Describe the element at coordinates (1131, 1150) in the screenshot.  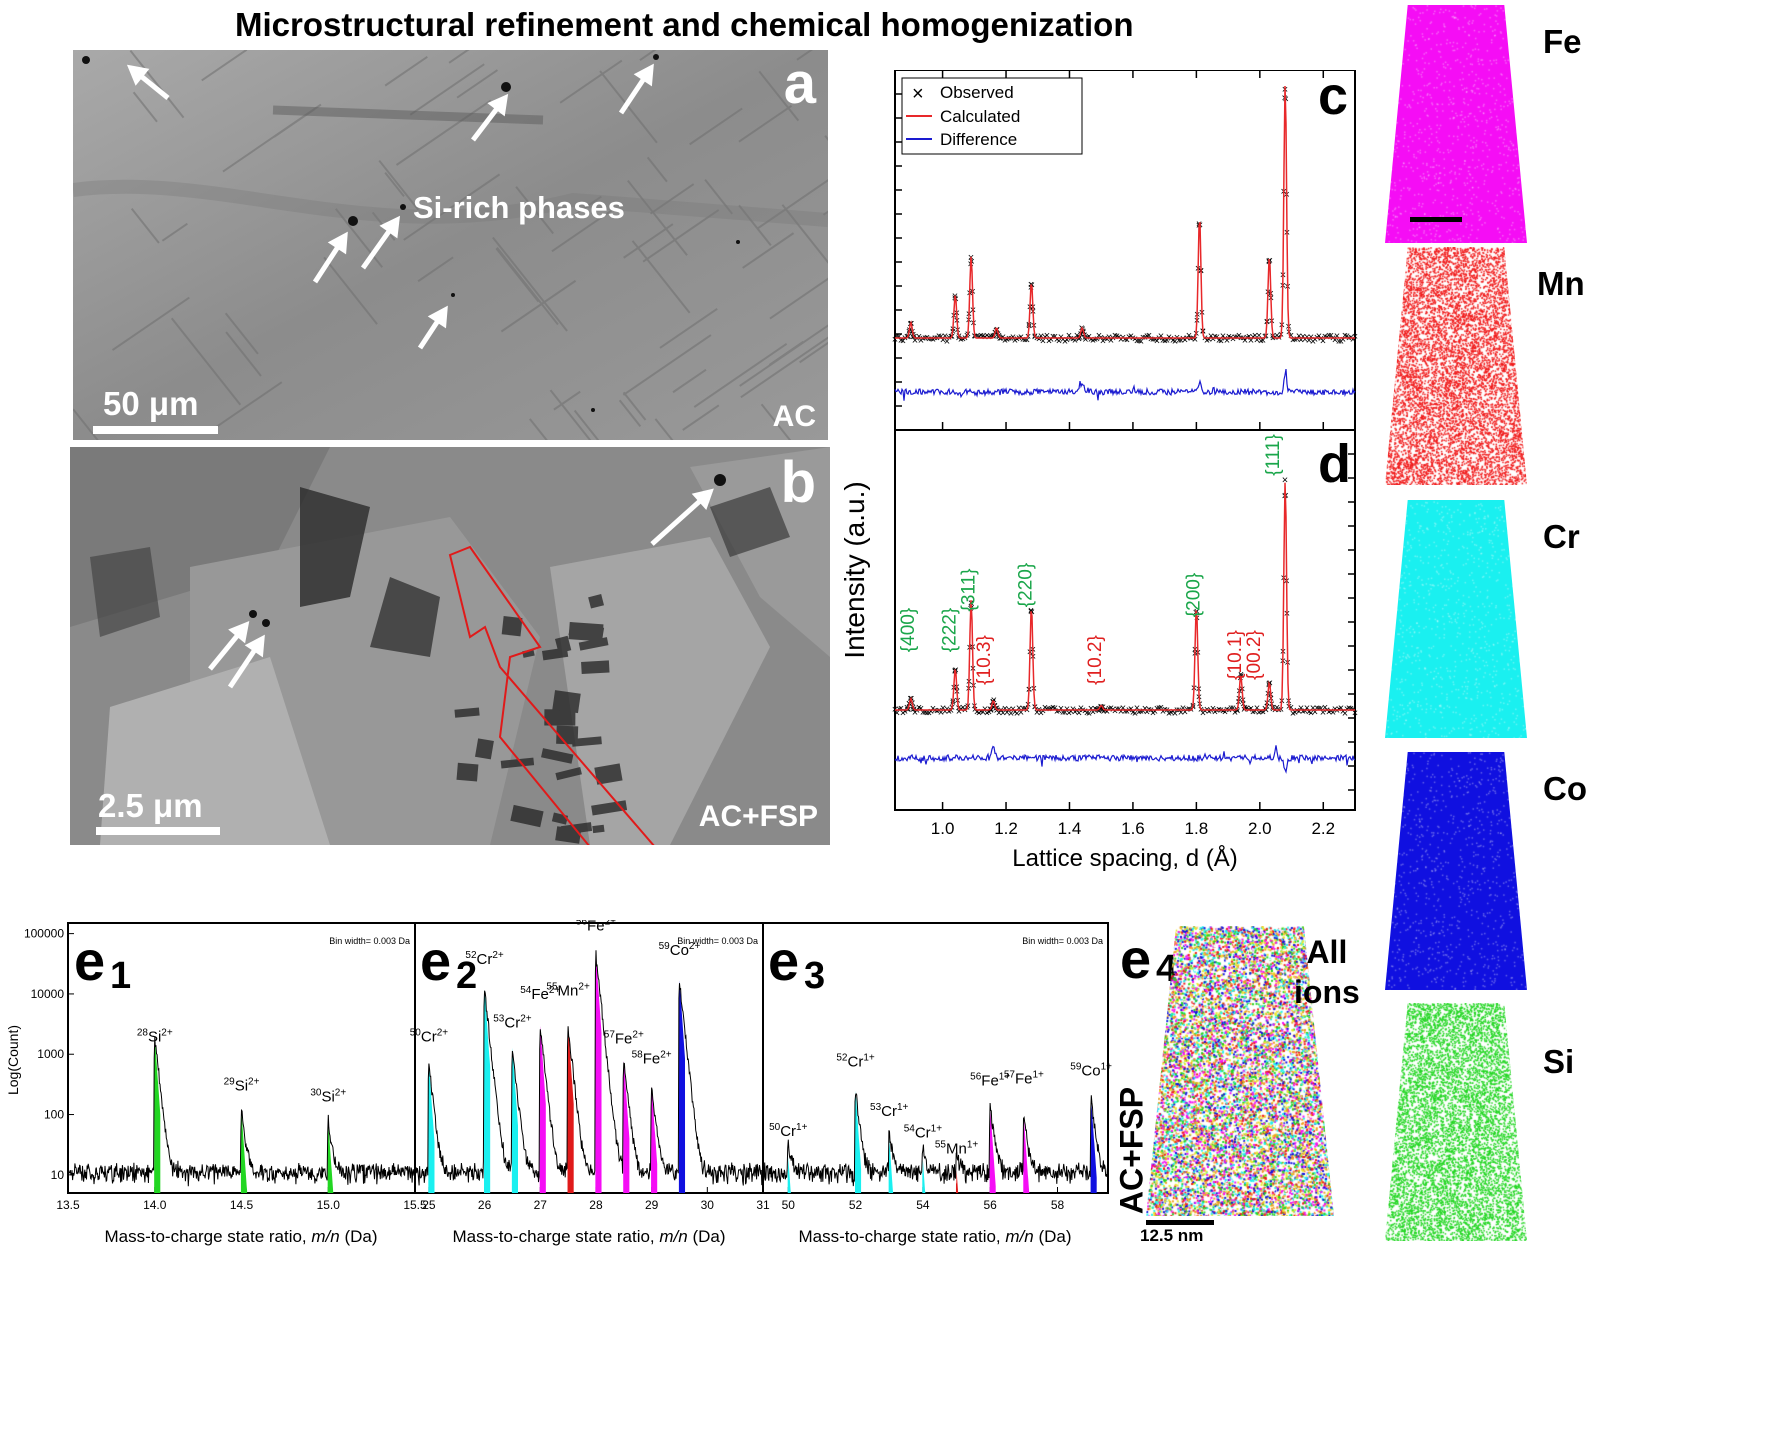
I see `e4-side-label: AC+FSP` at that location.